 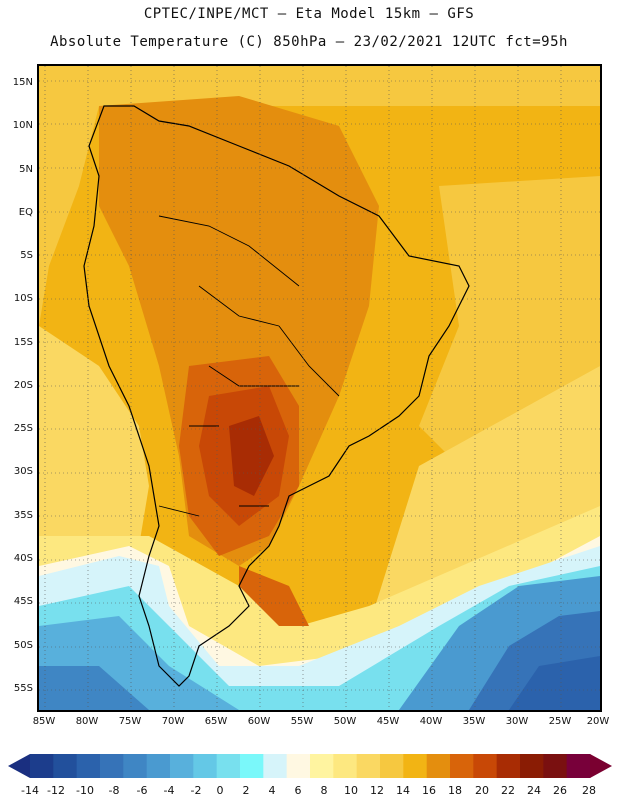 I want to click on lat-label: 50S, so click(x=23, y=645).